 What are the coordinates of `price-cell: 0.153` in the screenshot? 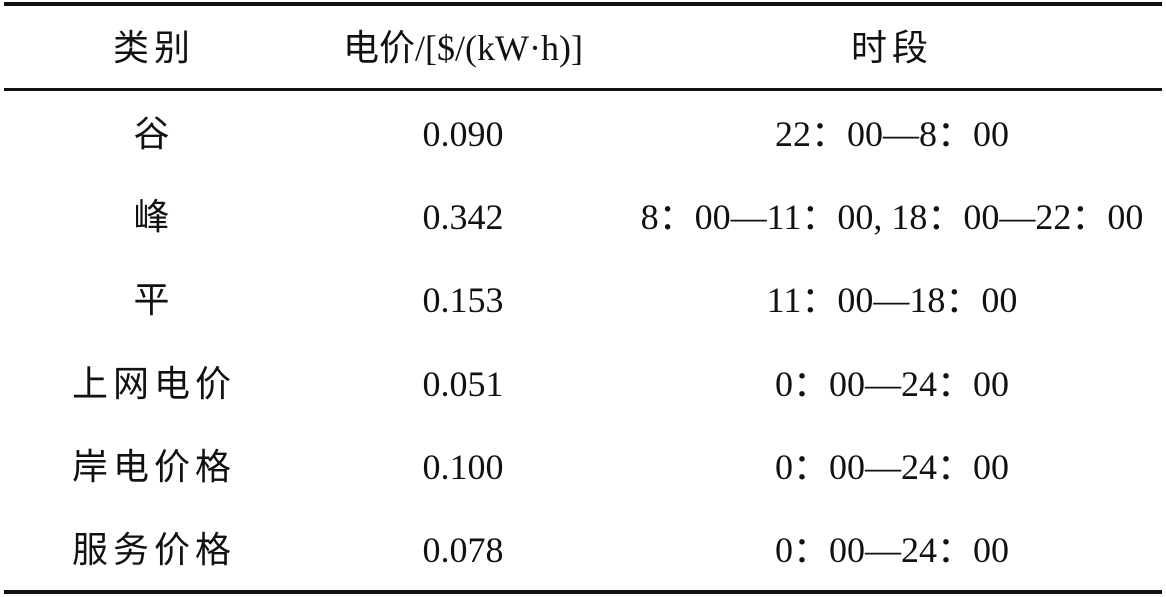 It's located at (463, 300).